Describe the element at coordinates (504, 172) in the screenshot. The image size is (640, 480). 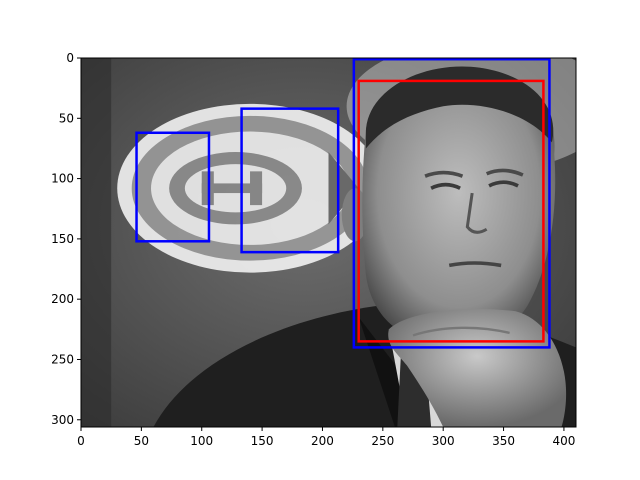
I see `right-eyebrow` at that location.